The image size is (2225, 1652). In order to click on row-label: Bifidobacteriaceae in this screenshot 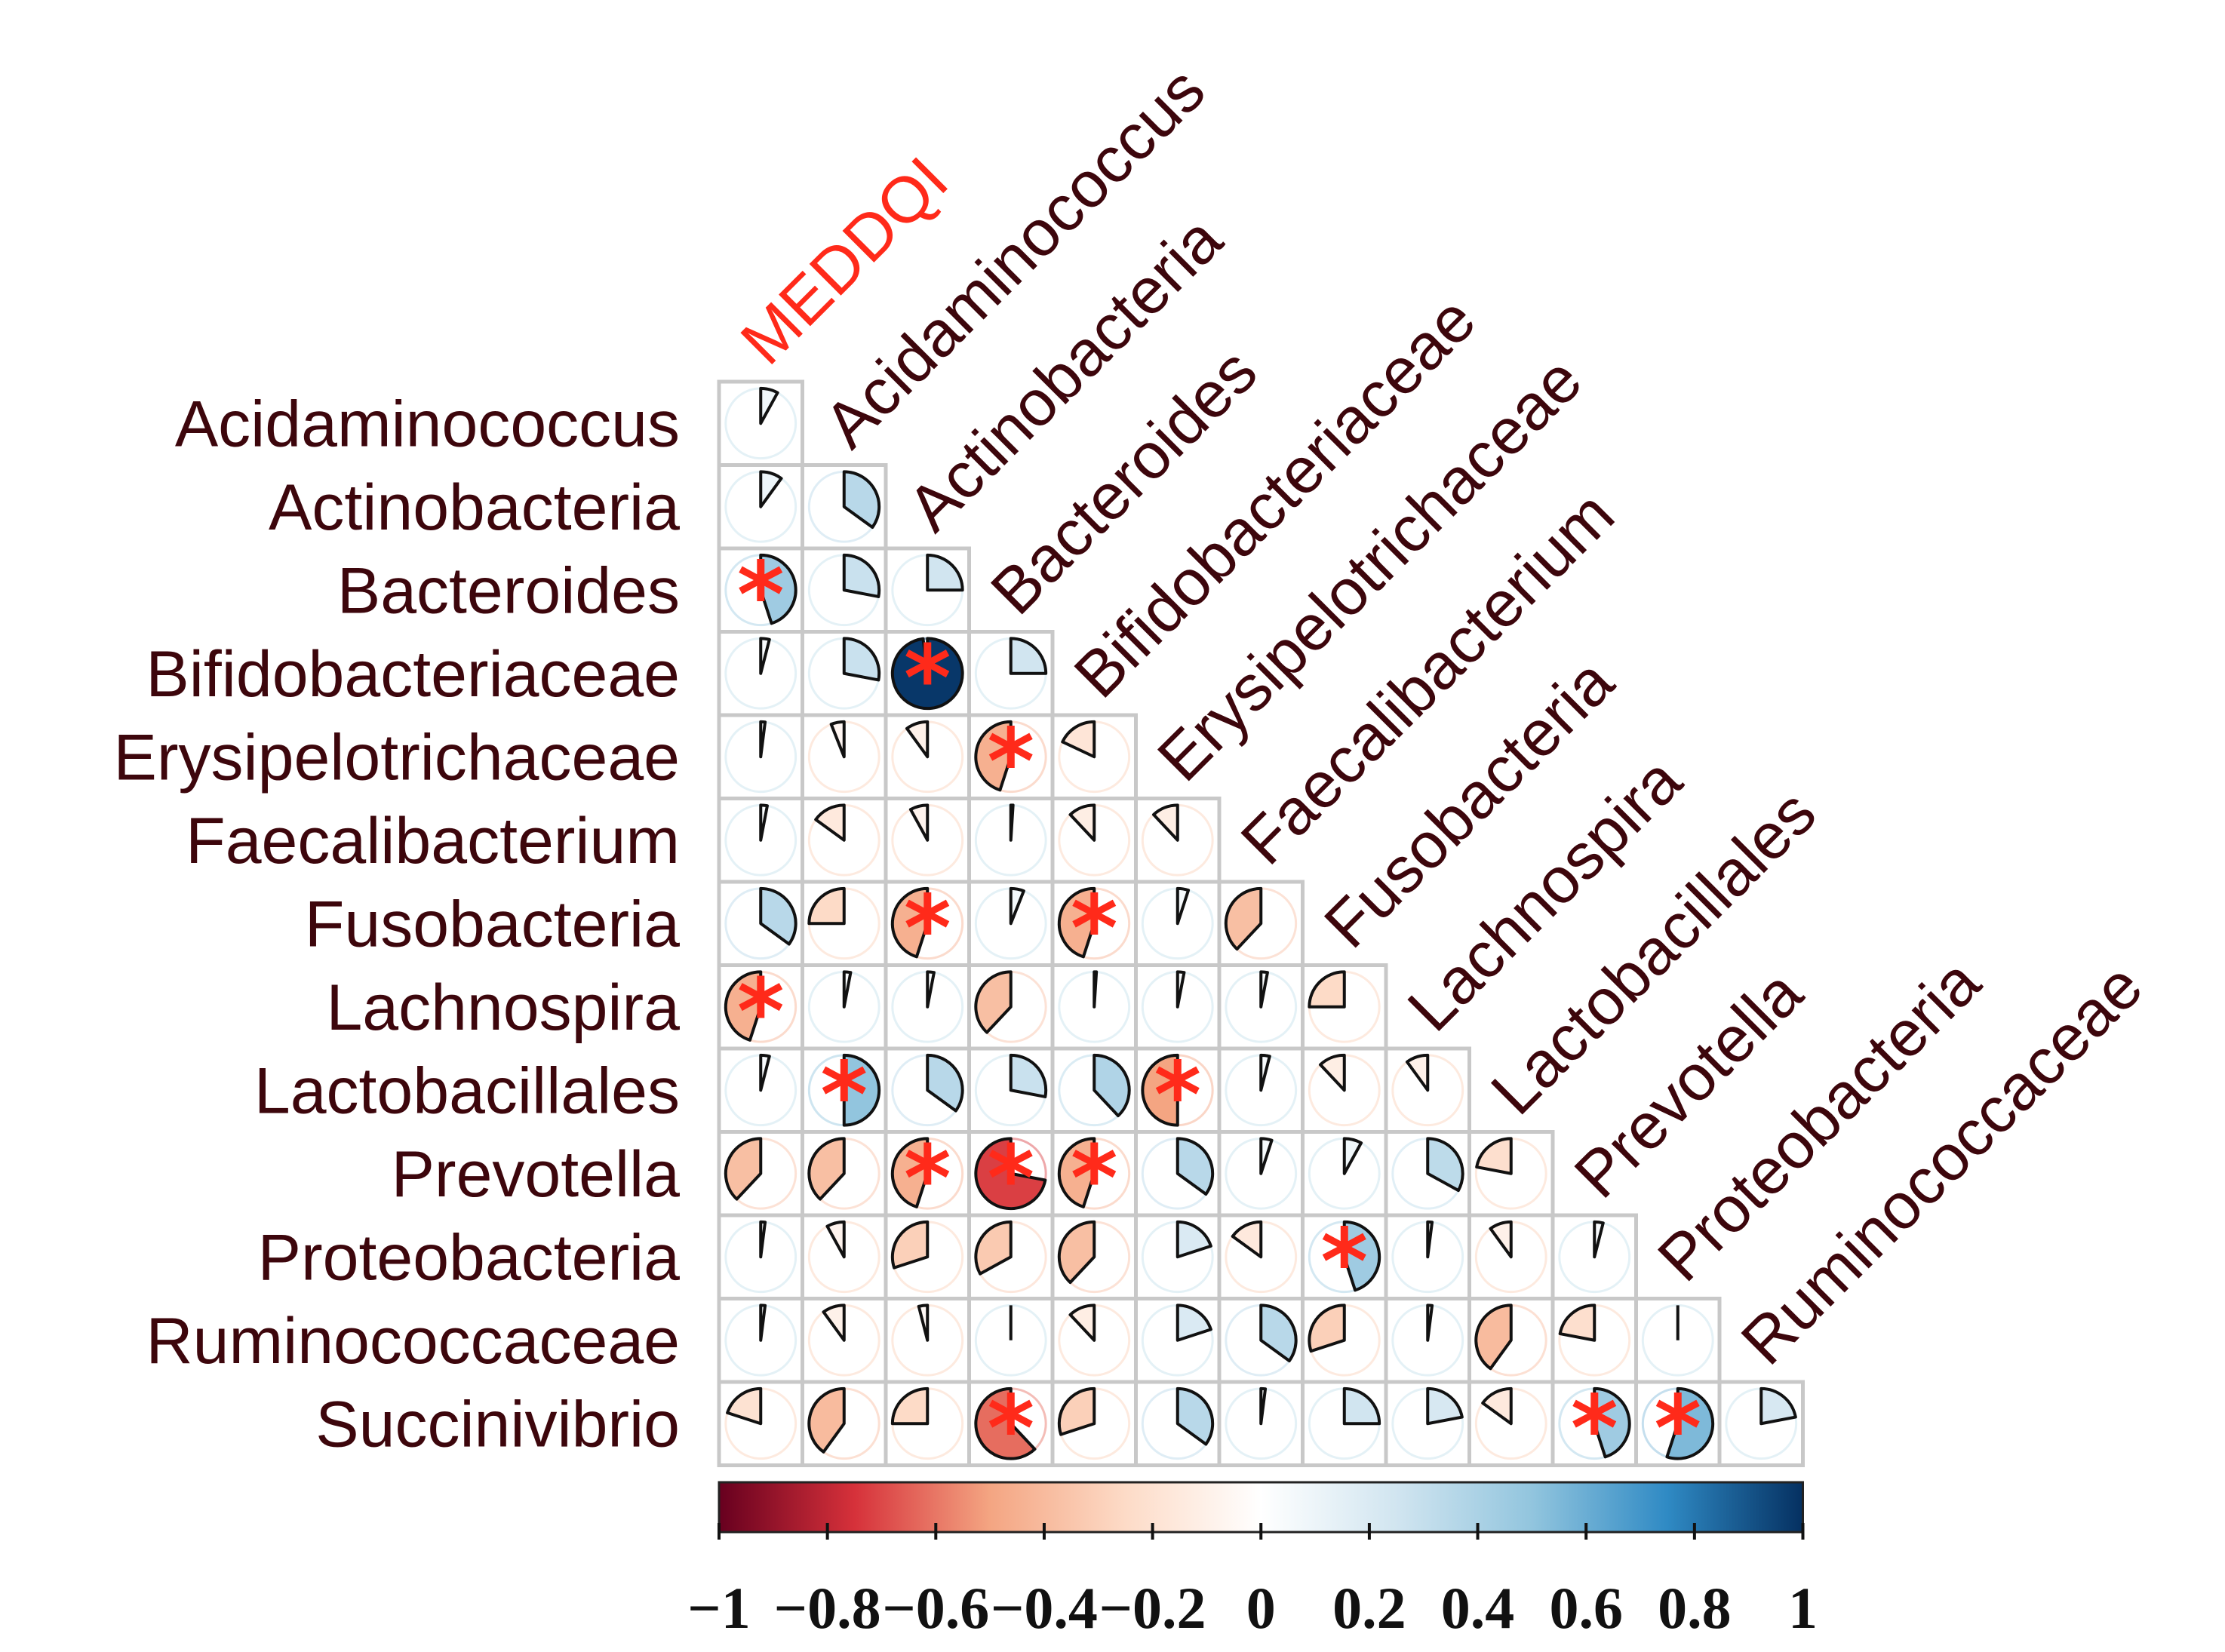, I will do `click(413, 674)`.